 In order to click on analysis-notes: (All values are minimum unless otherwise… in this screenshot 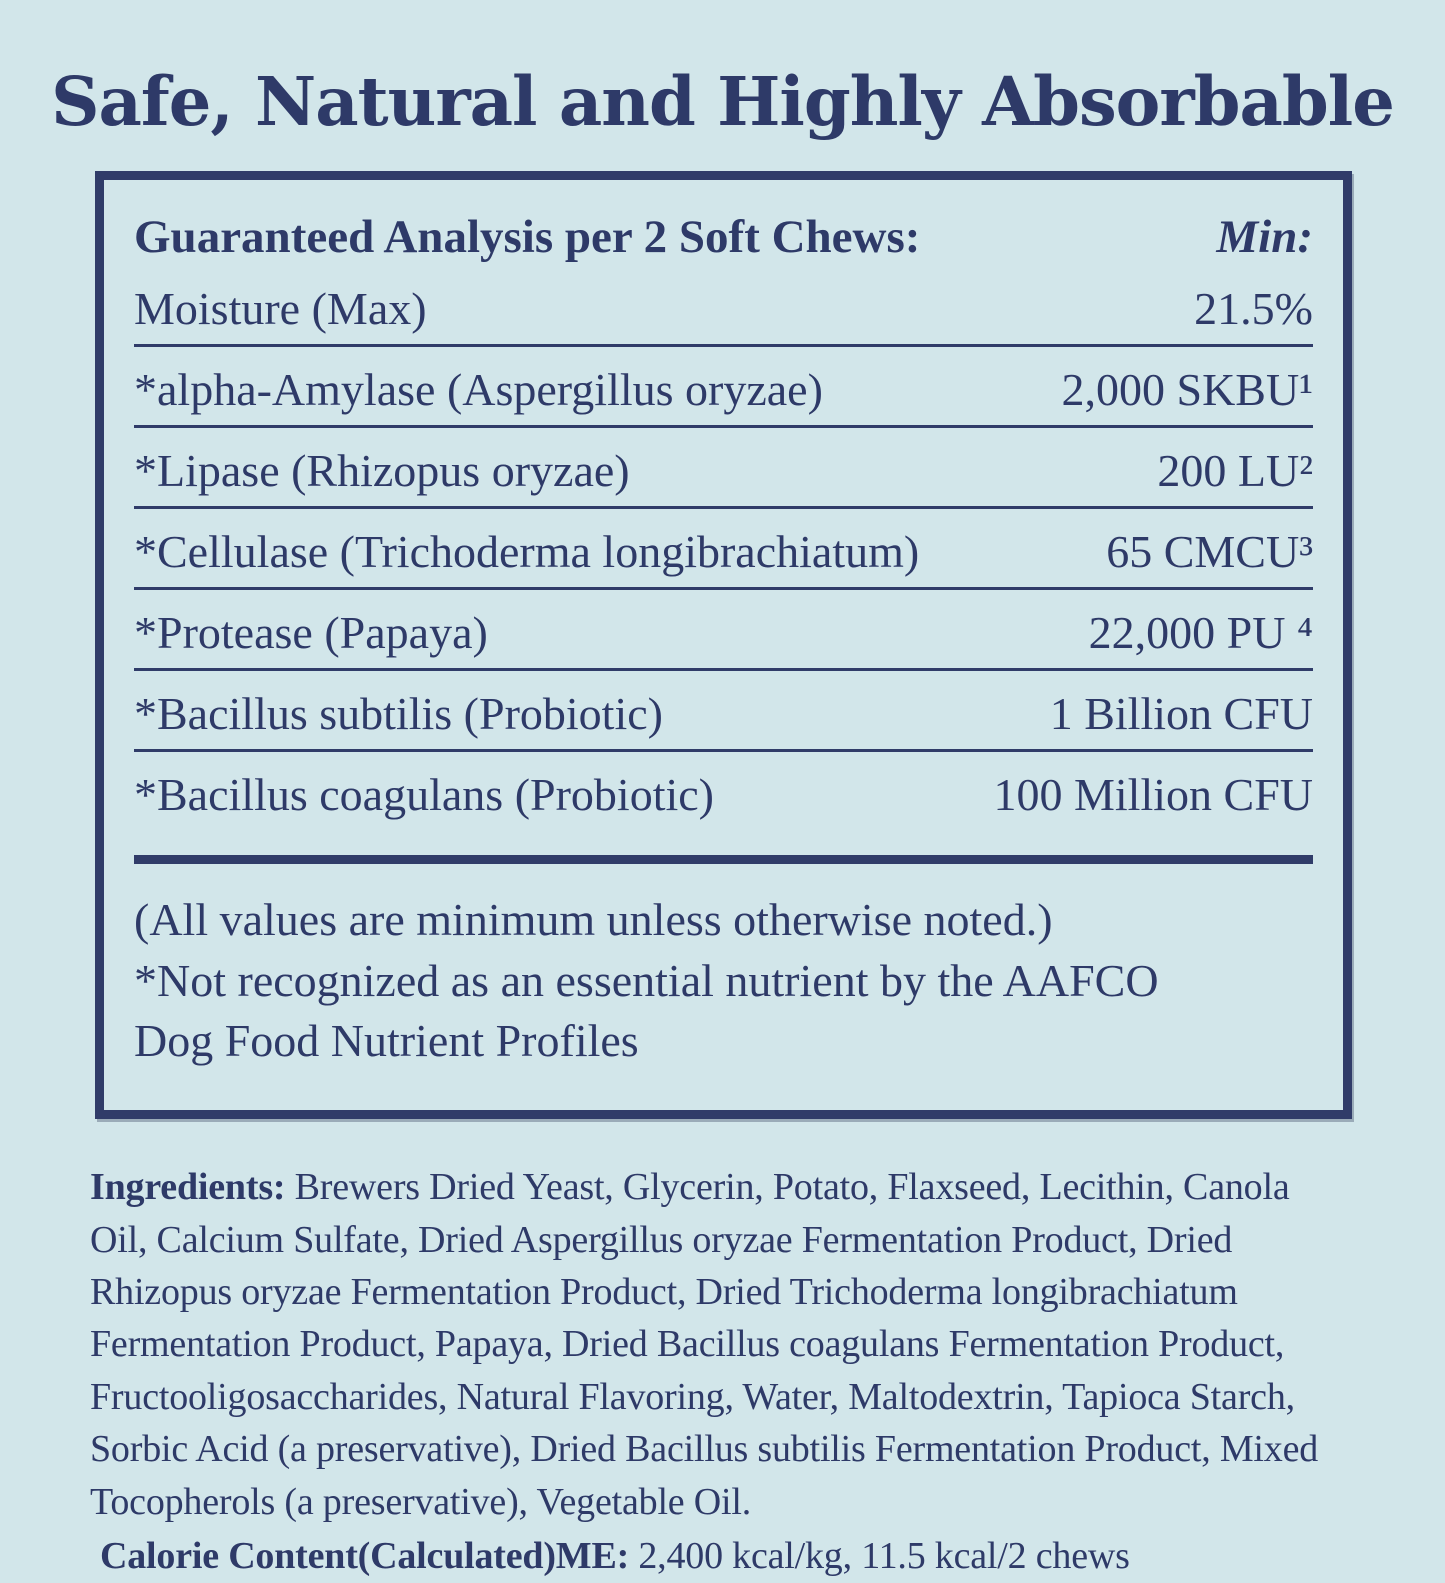, I will do `click(723, 981)`.